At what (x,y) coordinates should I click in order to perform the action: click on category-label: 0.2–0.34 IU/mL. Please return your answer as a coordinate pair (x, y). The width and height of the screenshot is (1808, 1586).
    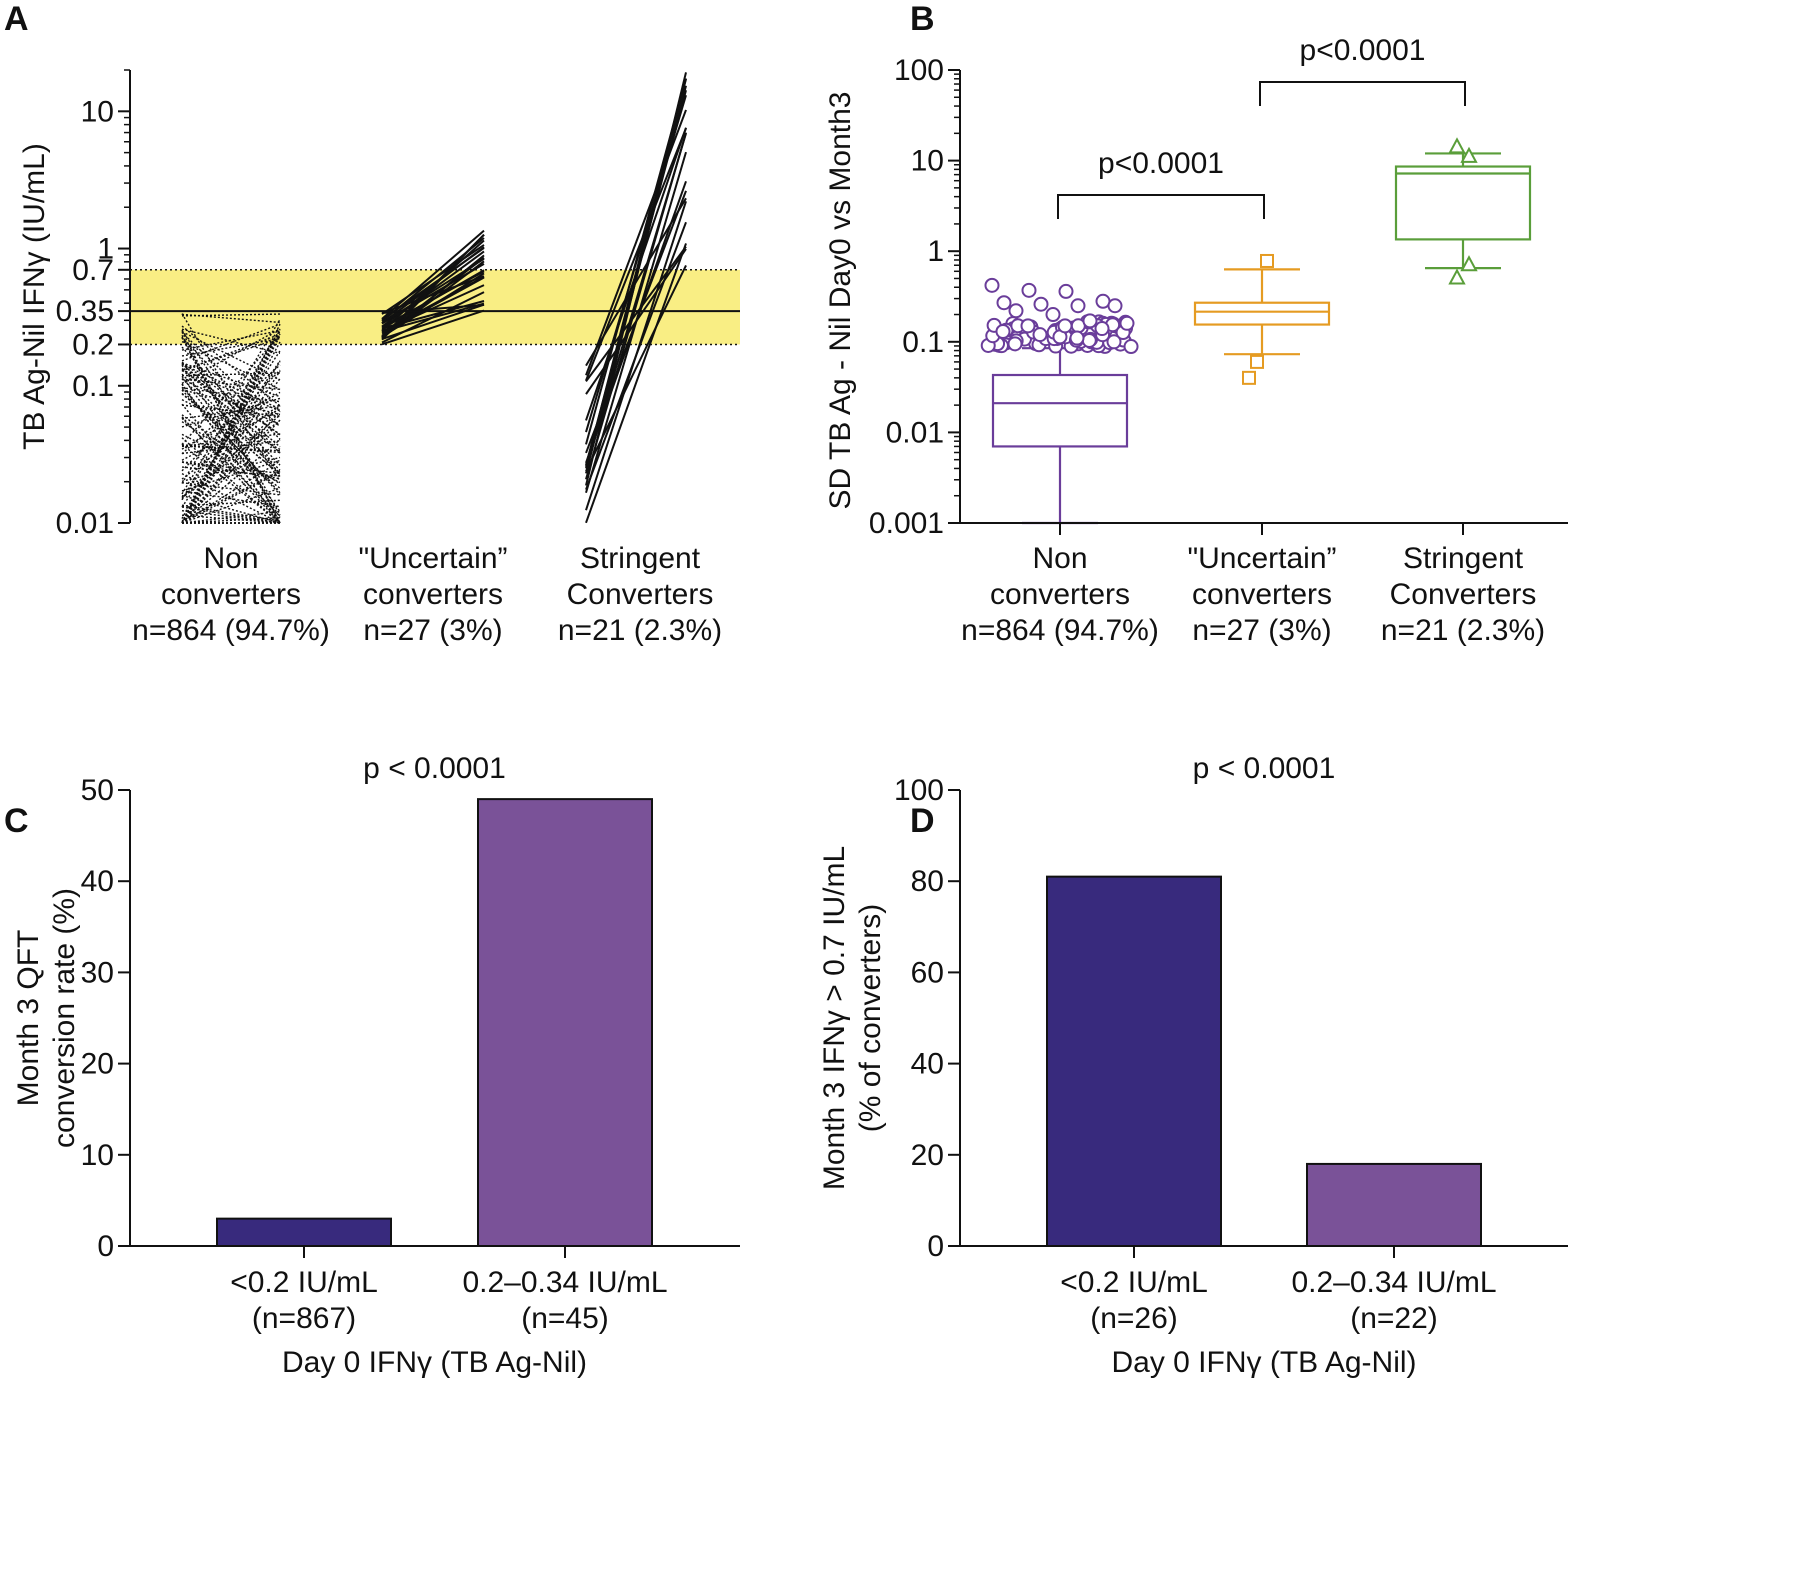
    Looking at the image, I should click on (1393, 1282).